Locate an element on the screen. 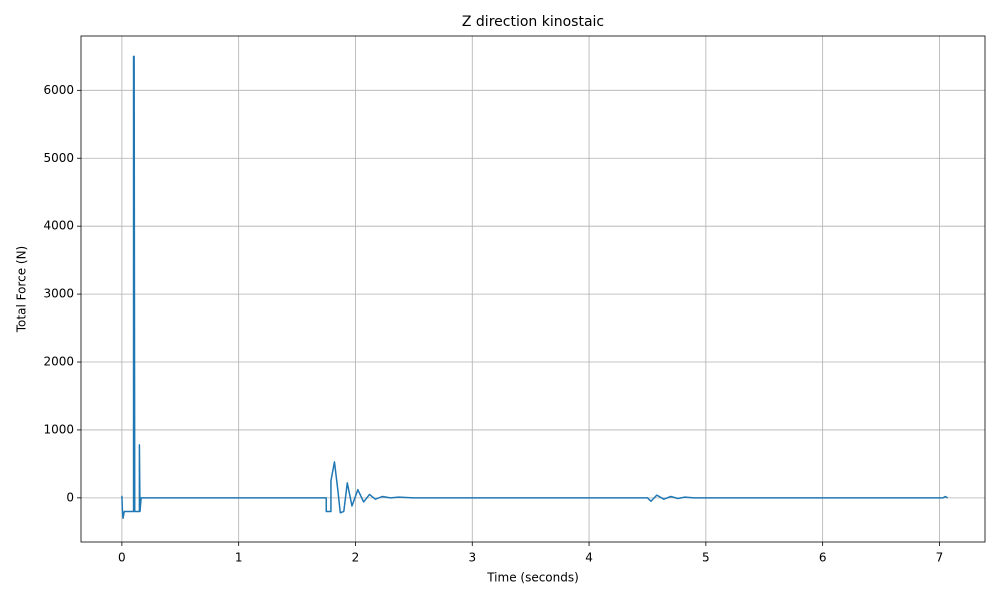 The height and width of the screenshot is (600, 1000). y-axis-label: Total Force (N) is located at coordinates (22, 289).